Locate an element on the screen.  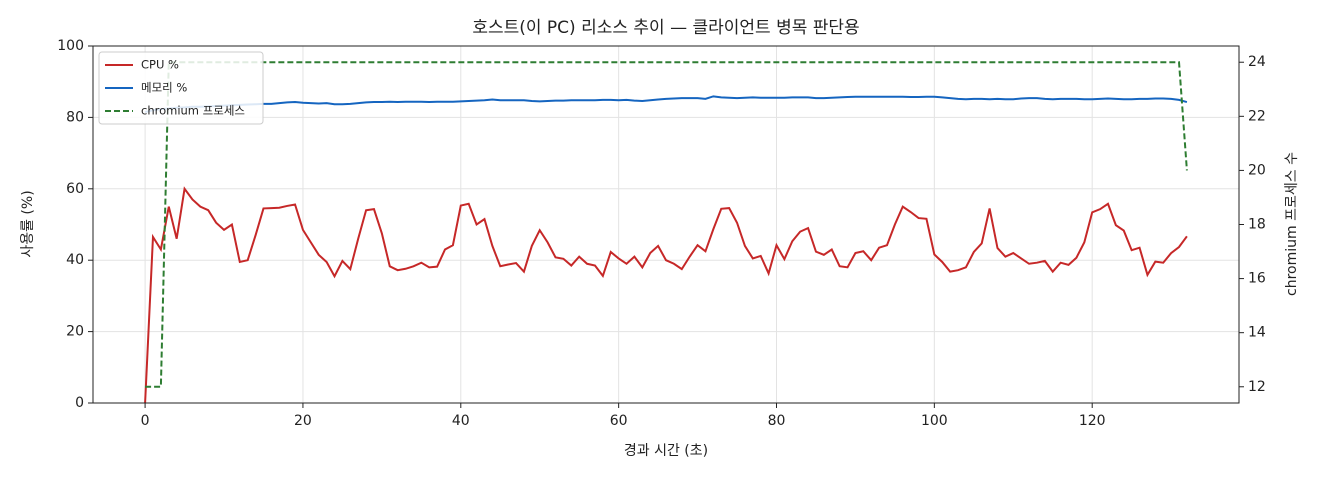
legend-label: CPU % is located at coordinates (160, 65).